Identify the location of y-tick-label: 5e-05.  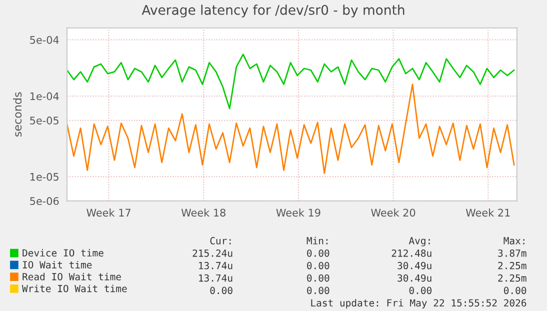
(44, 120).